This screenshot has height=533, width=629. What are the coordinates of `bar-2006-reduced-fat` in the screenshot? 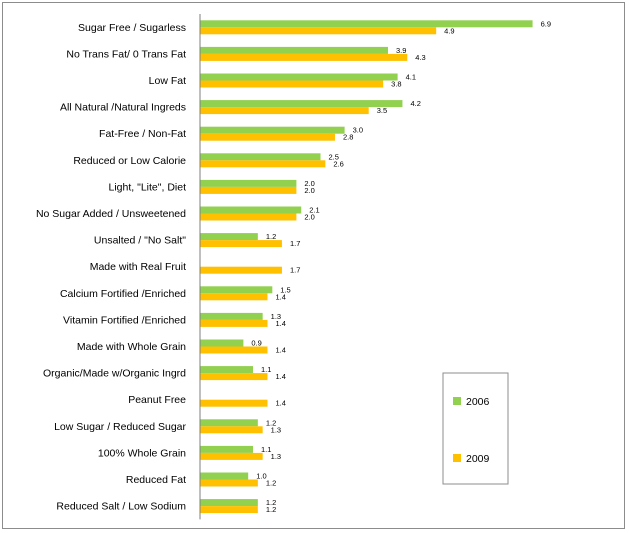 It's located at (224, 476).